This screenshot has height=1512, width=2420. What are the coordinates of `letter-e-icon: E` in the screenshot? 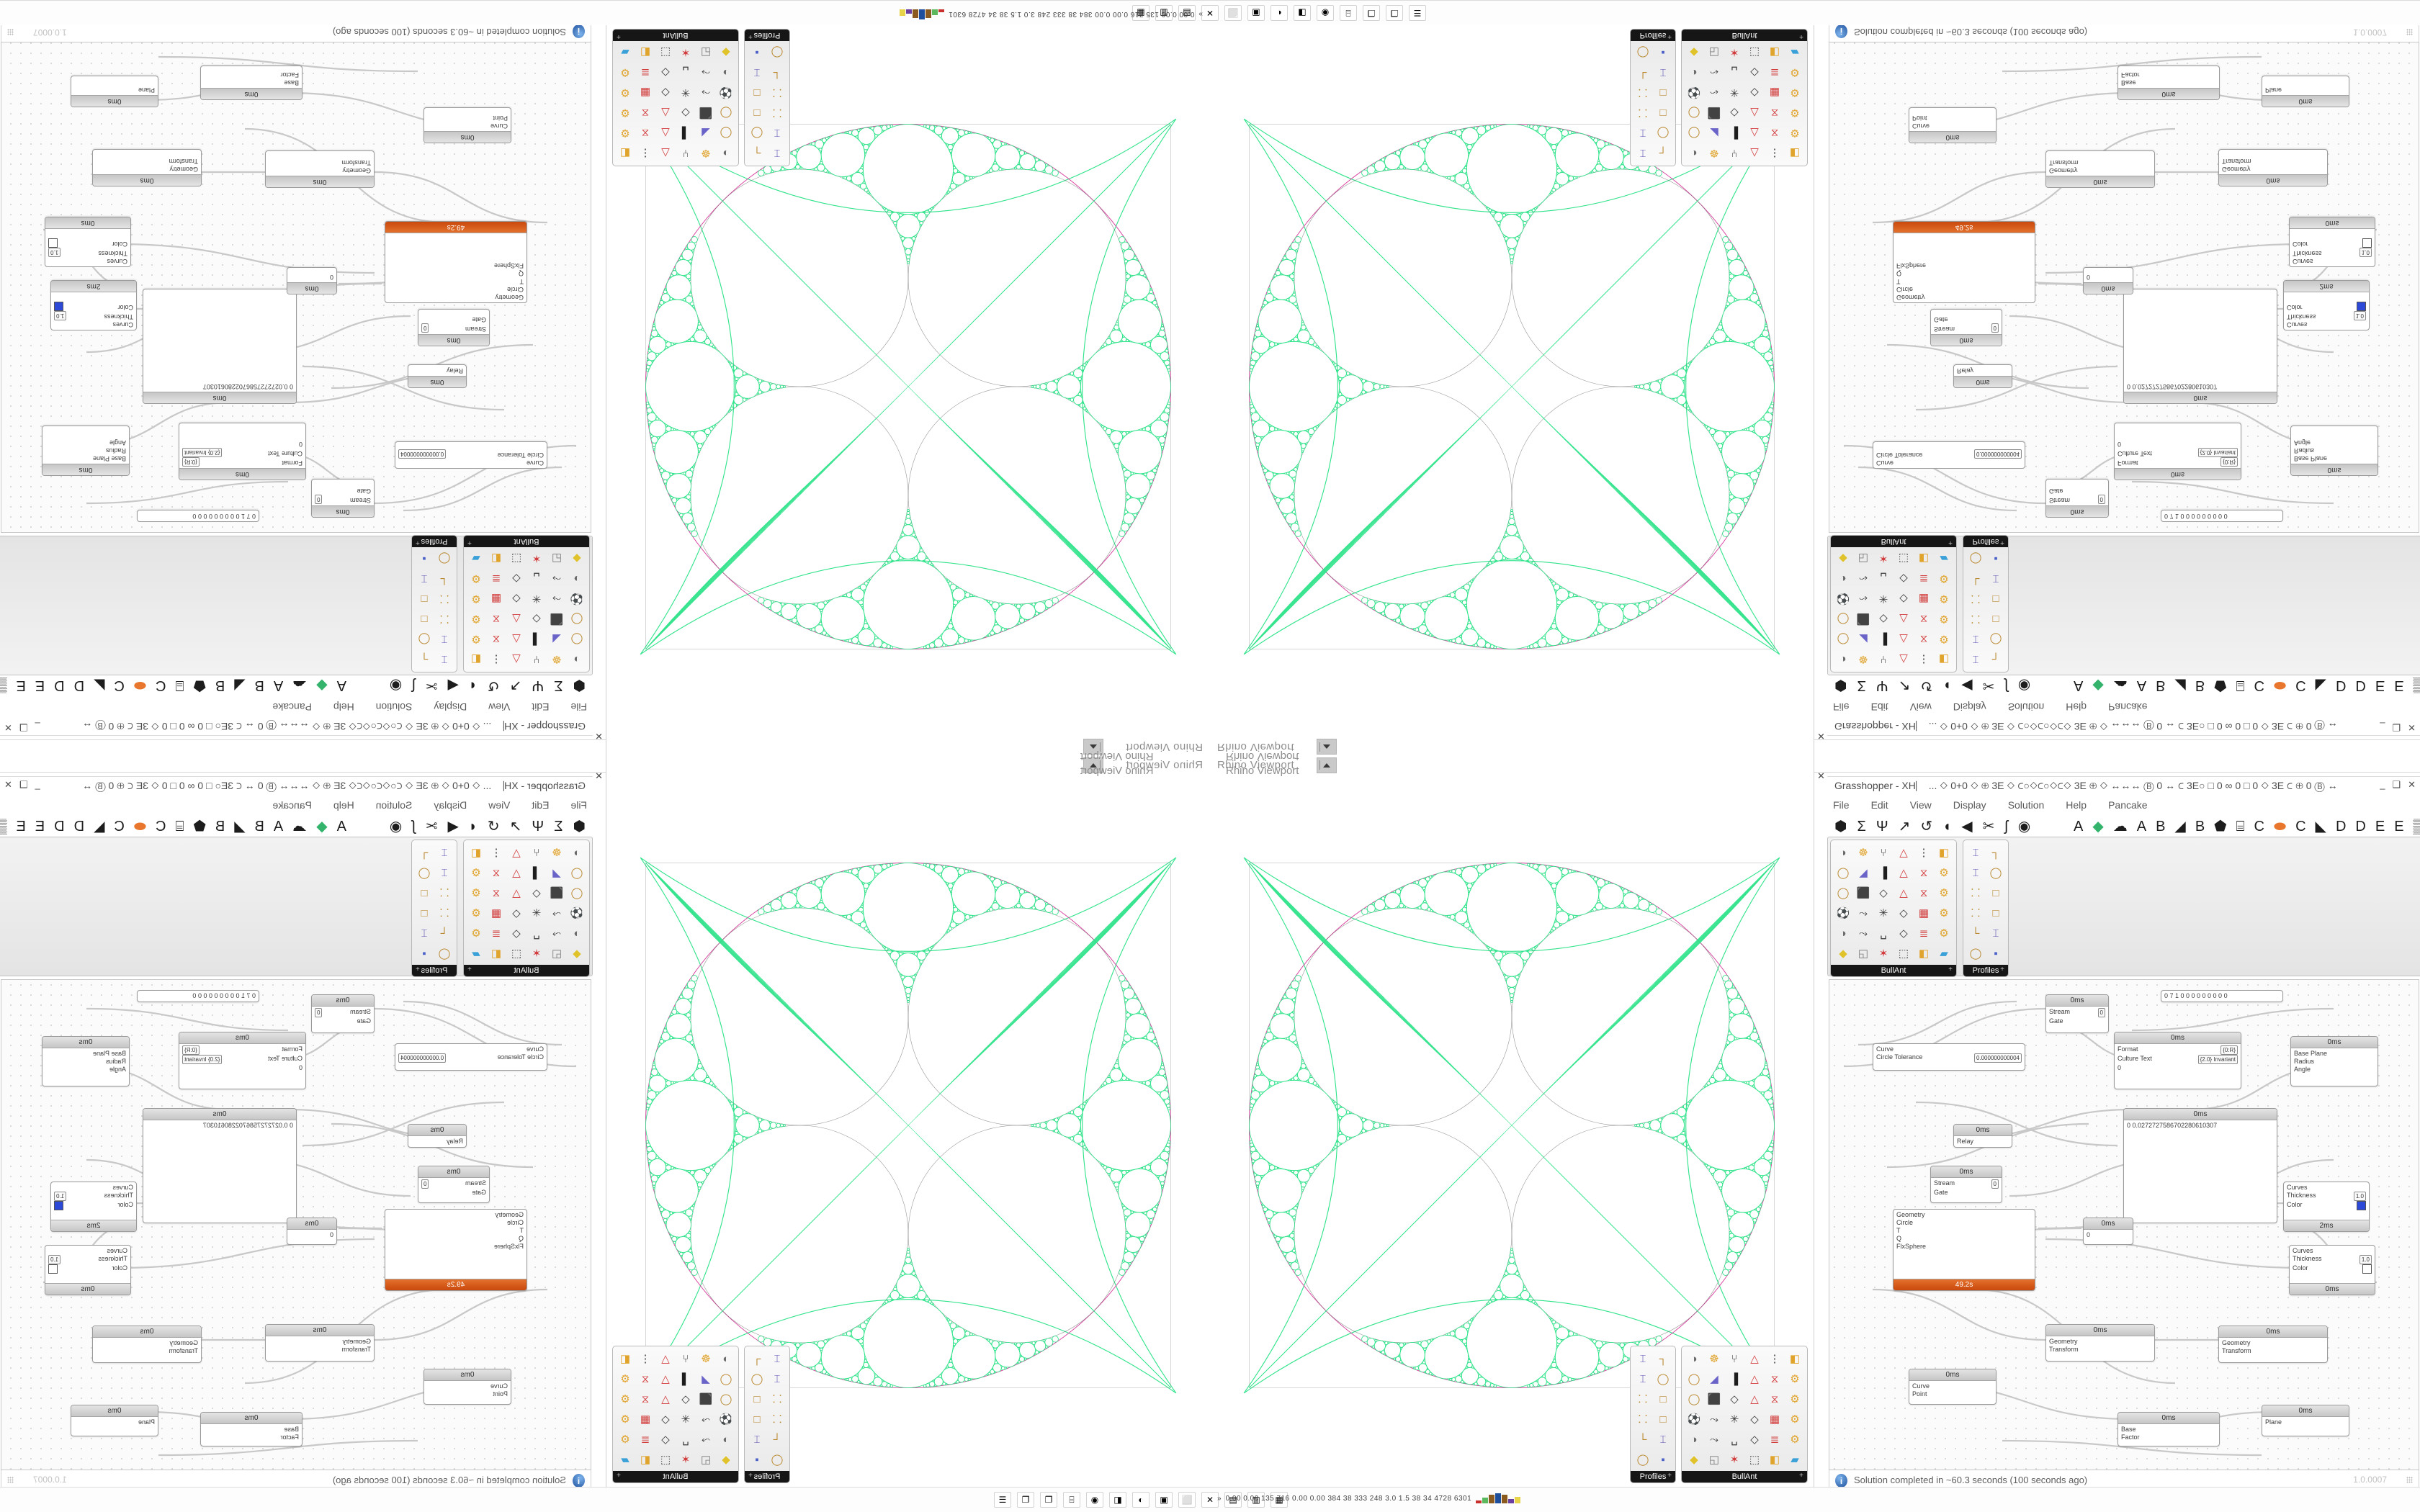 It's located at (2380, 826).